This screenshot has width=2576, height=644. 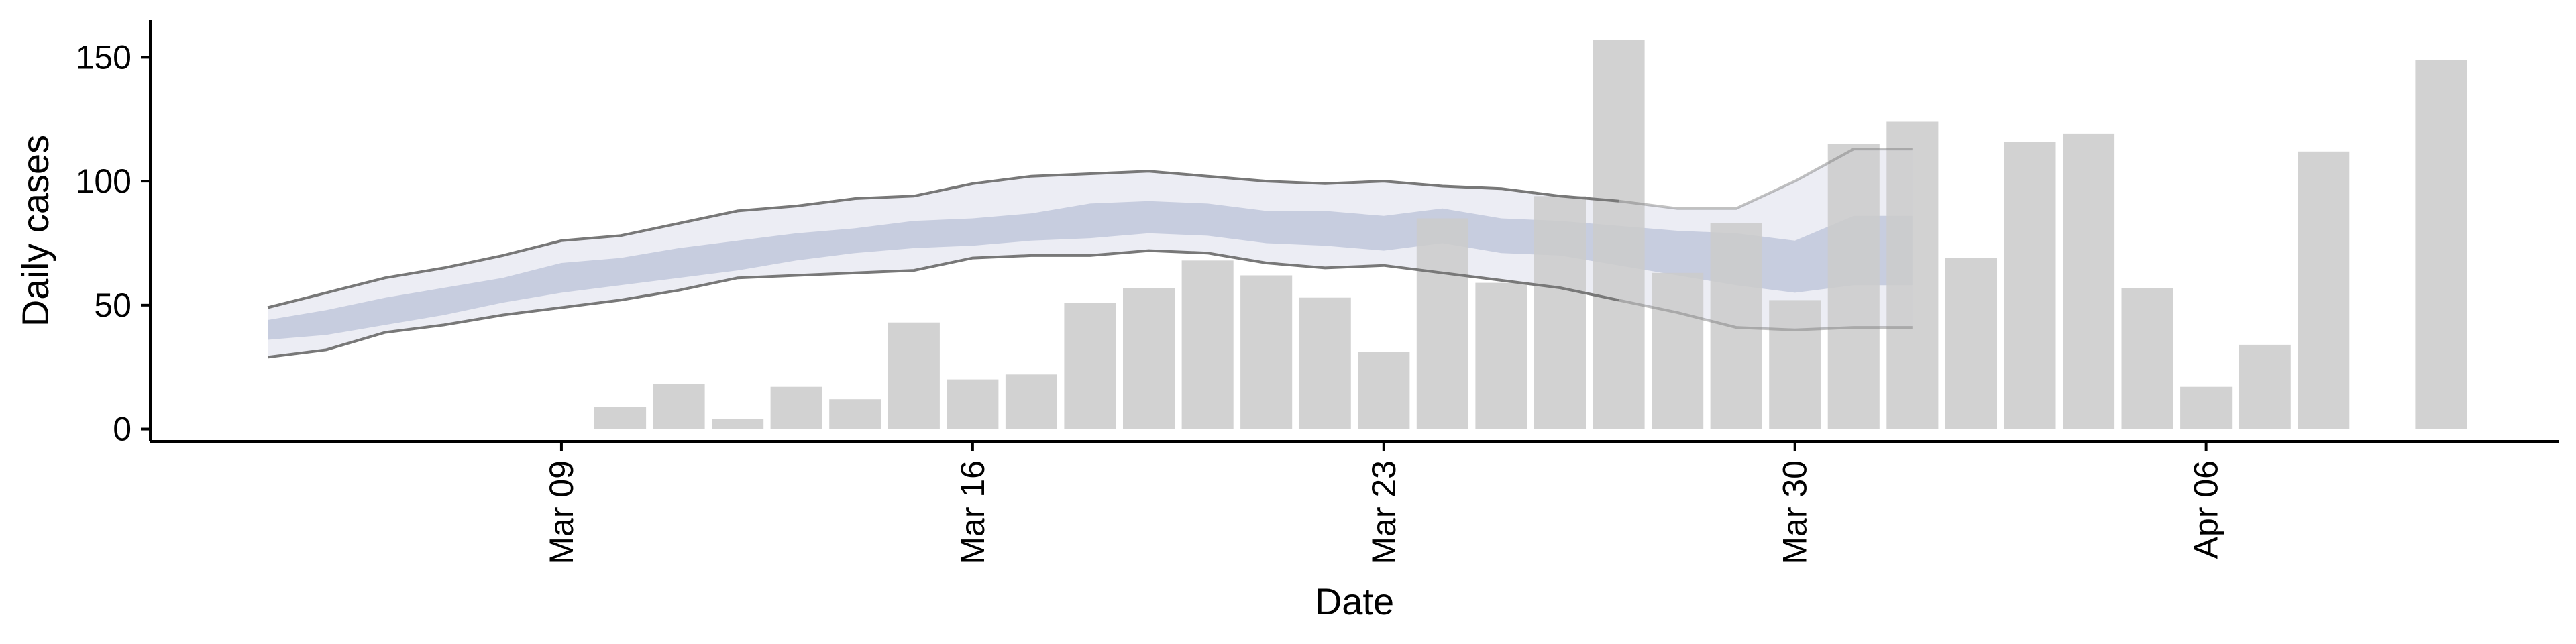 What do you see at coordinates (943, 239) in the screenshot?
I see `upper-bound-line` at bounding box center [943, 239].